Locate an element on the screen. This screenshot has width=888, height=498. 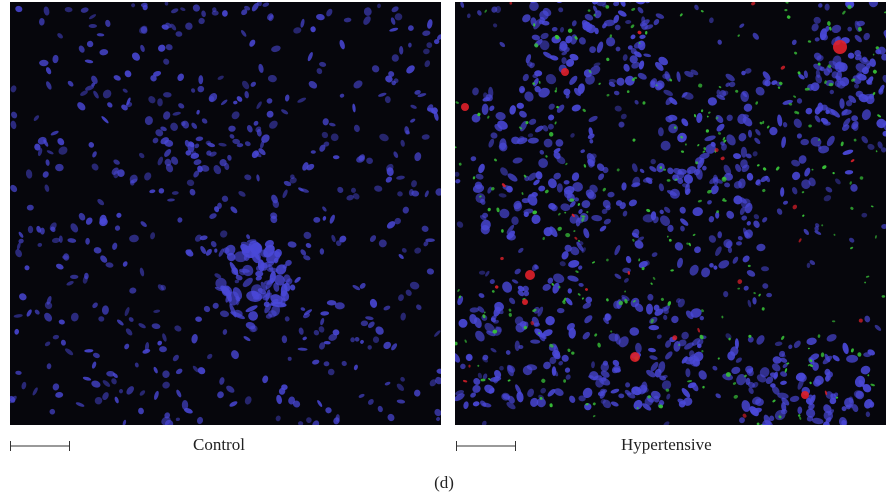
caption-control: Control is located at coordinates (219, 444).